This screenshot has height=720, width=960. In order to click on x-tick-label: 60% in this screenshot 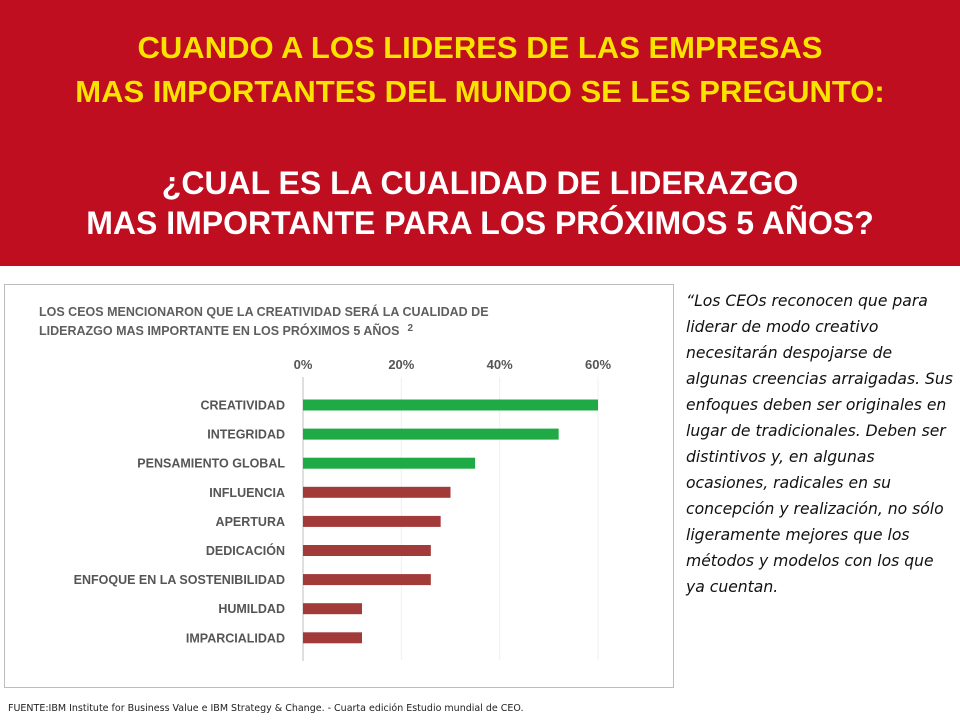, I will do `click(598, 364)`.